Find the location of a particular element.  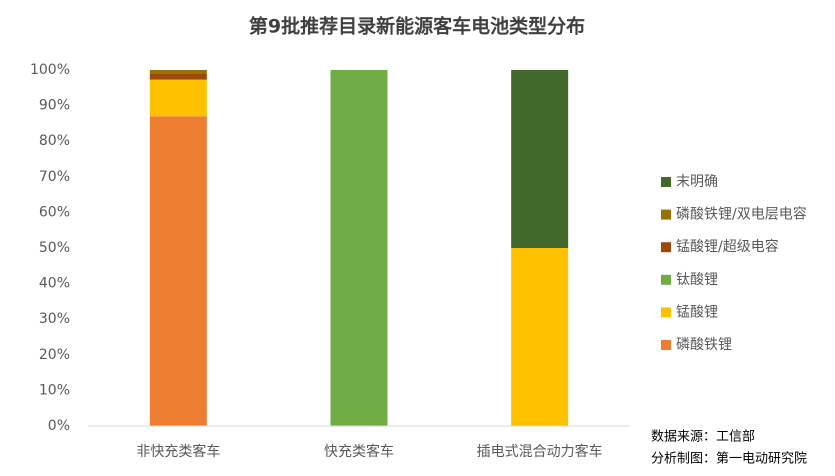

y-tick-label: 20% is located at coordinates (54, 355).